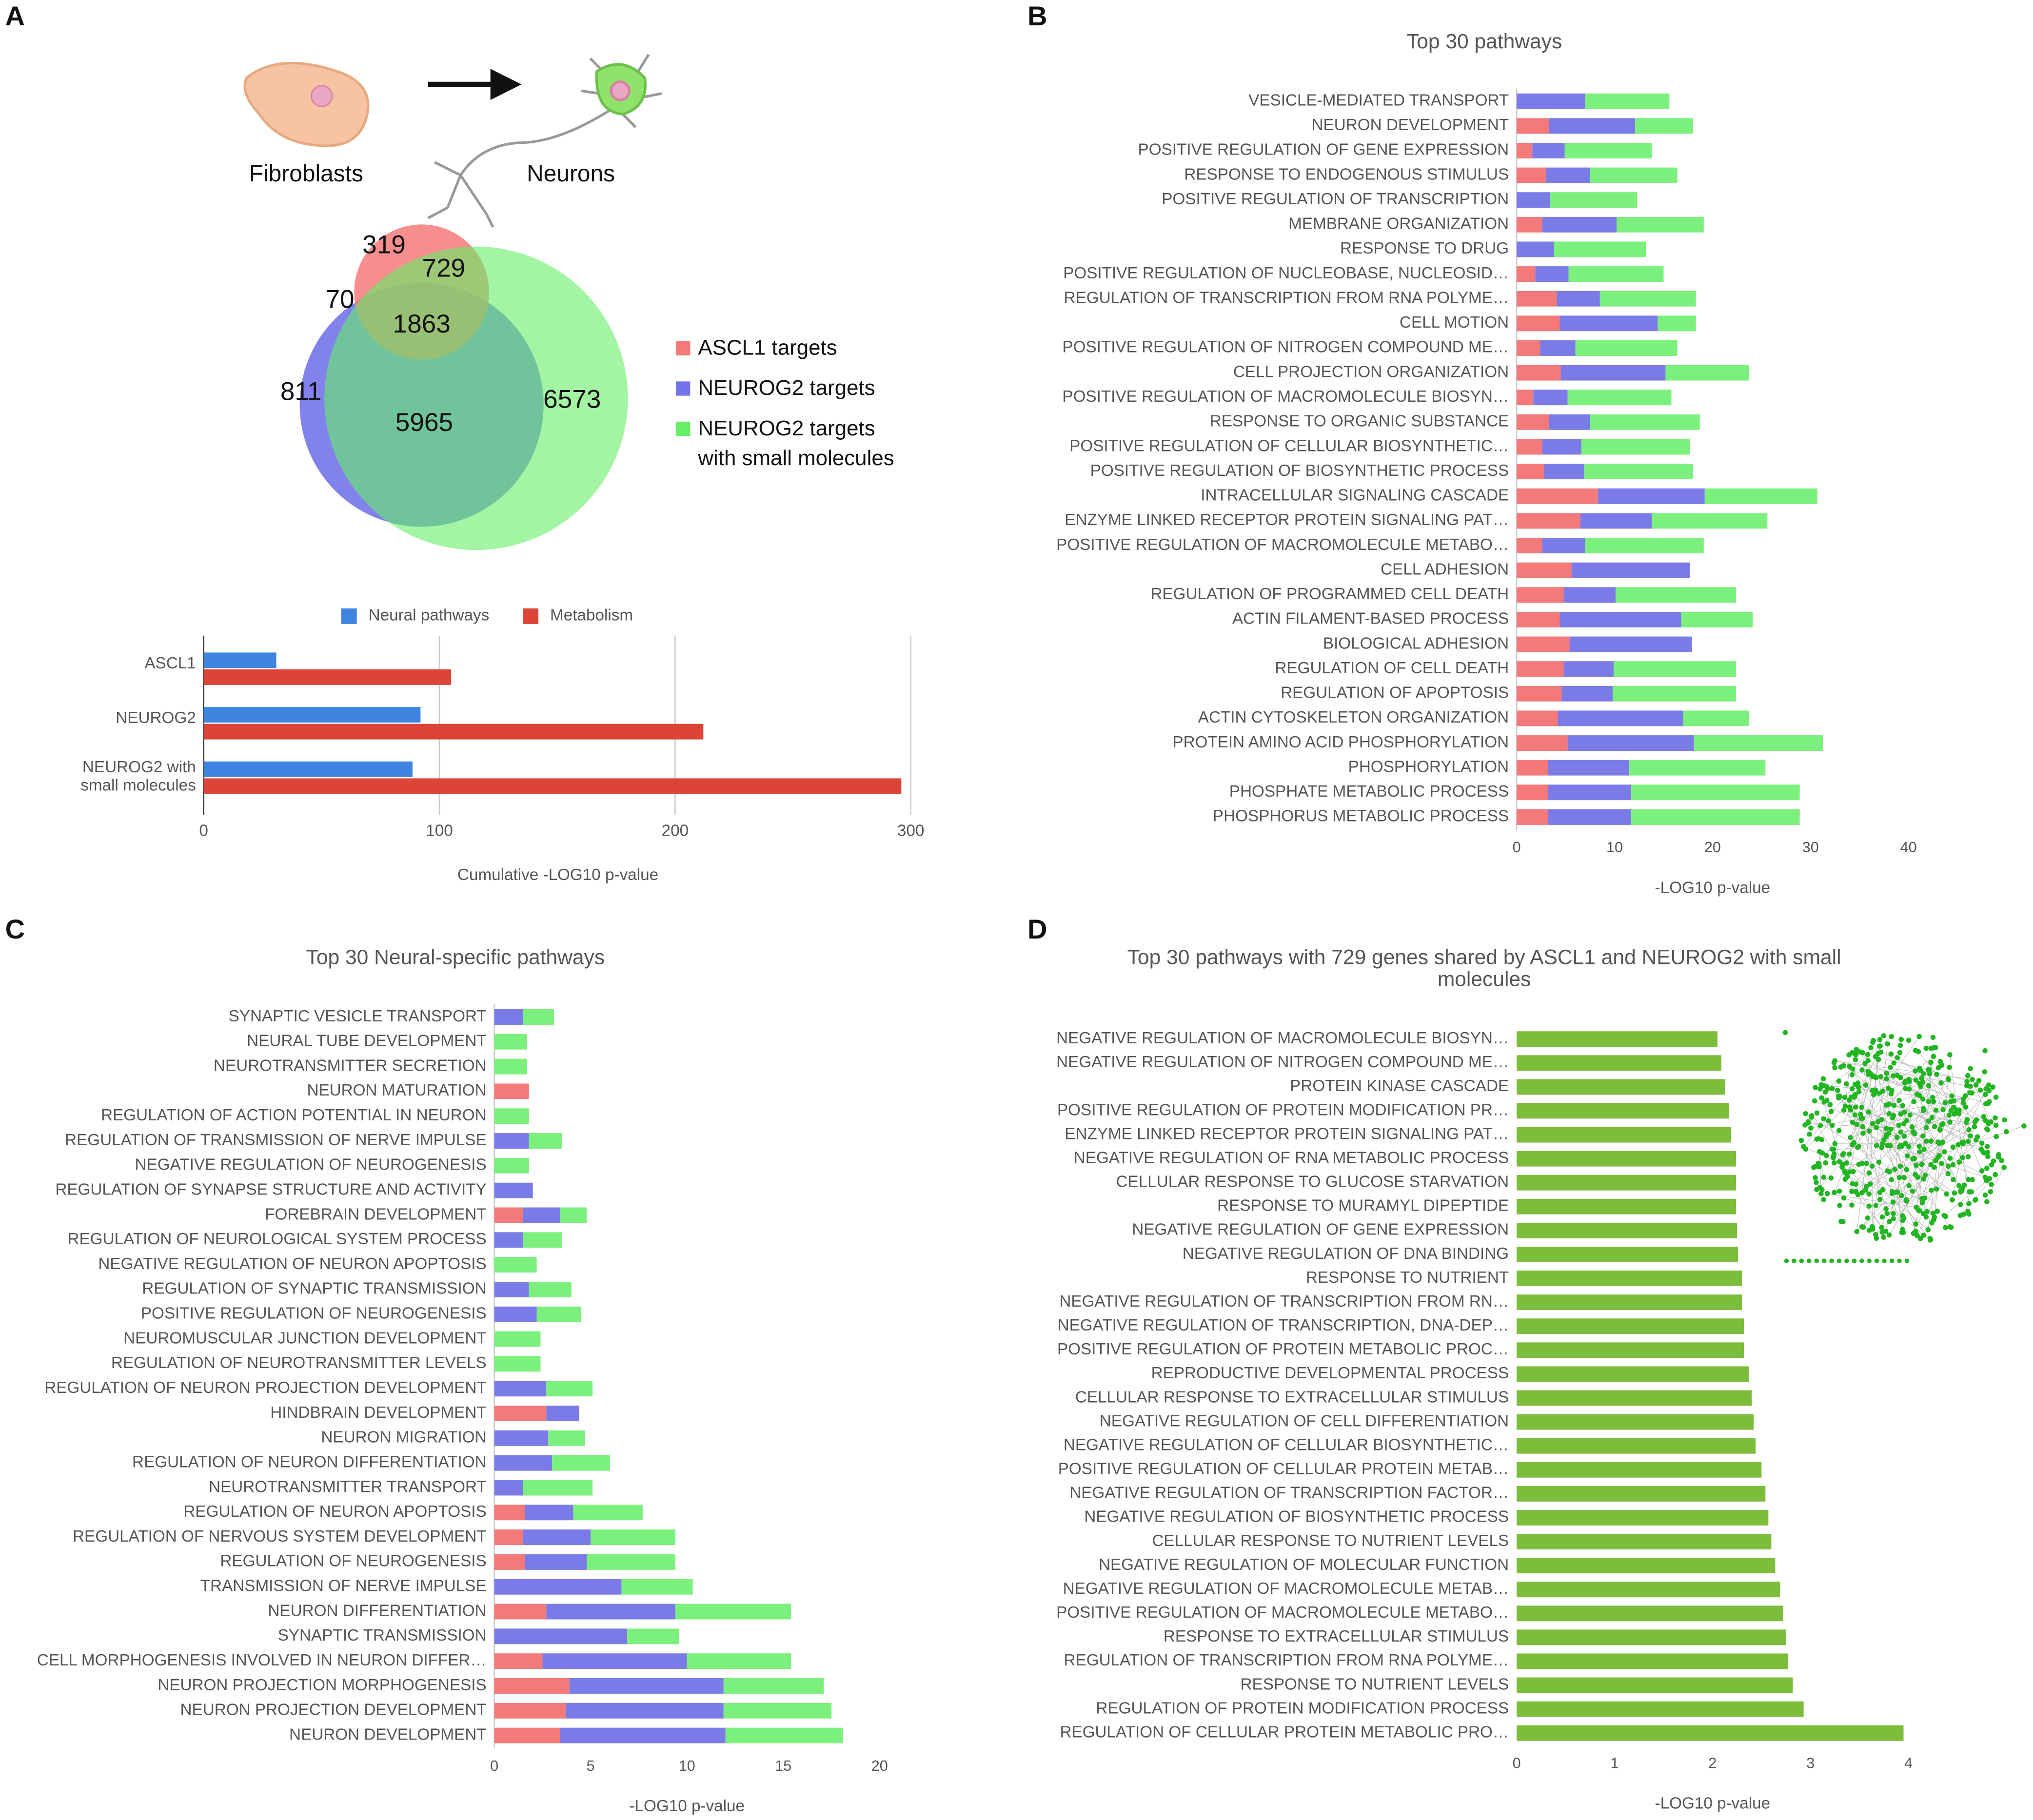 The width and height of the screenshot is (2033, 1820). What do you see at coordinates (203, 831) in the screenshot?
I see `x-tick-label: 0` at bounding box center [203, 831].